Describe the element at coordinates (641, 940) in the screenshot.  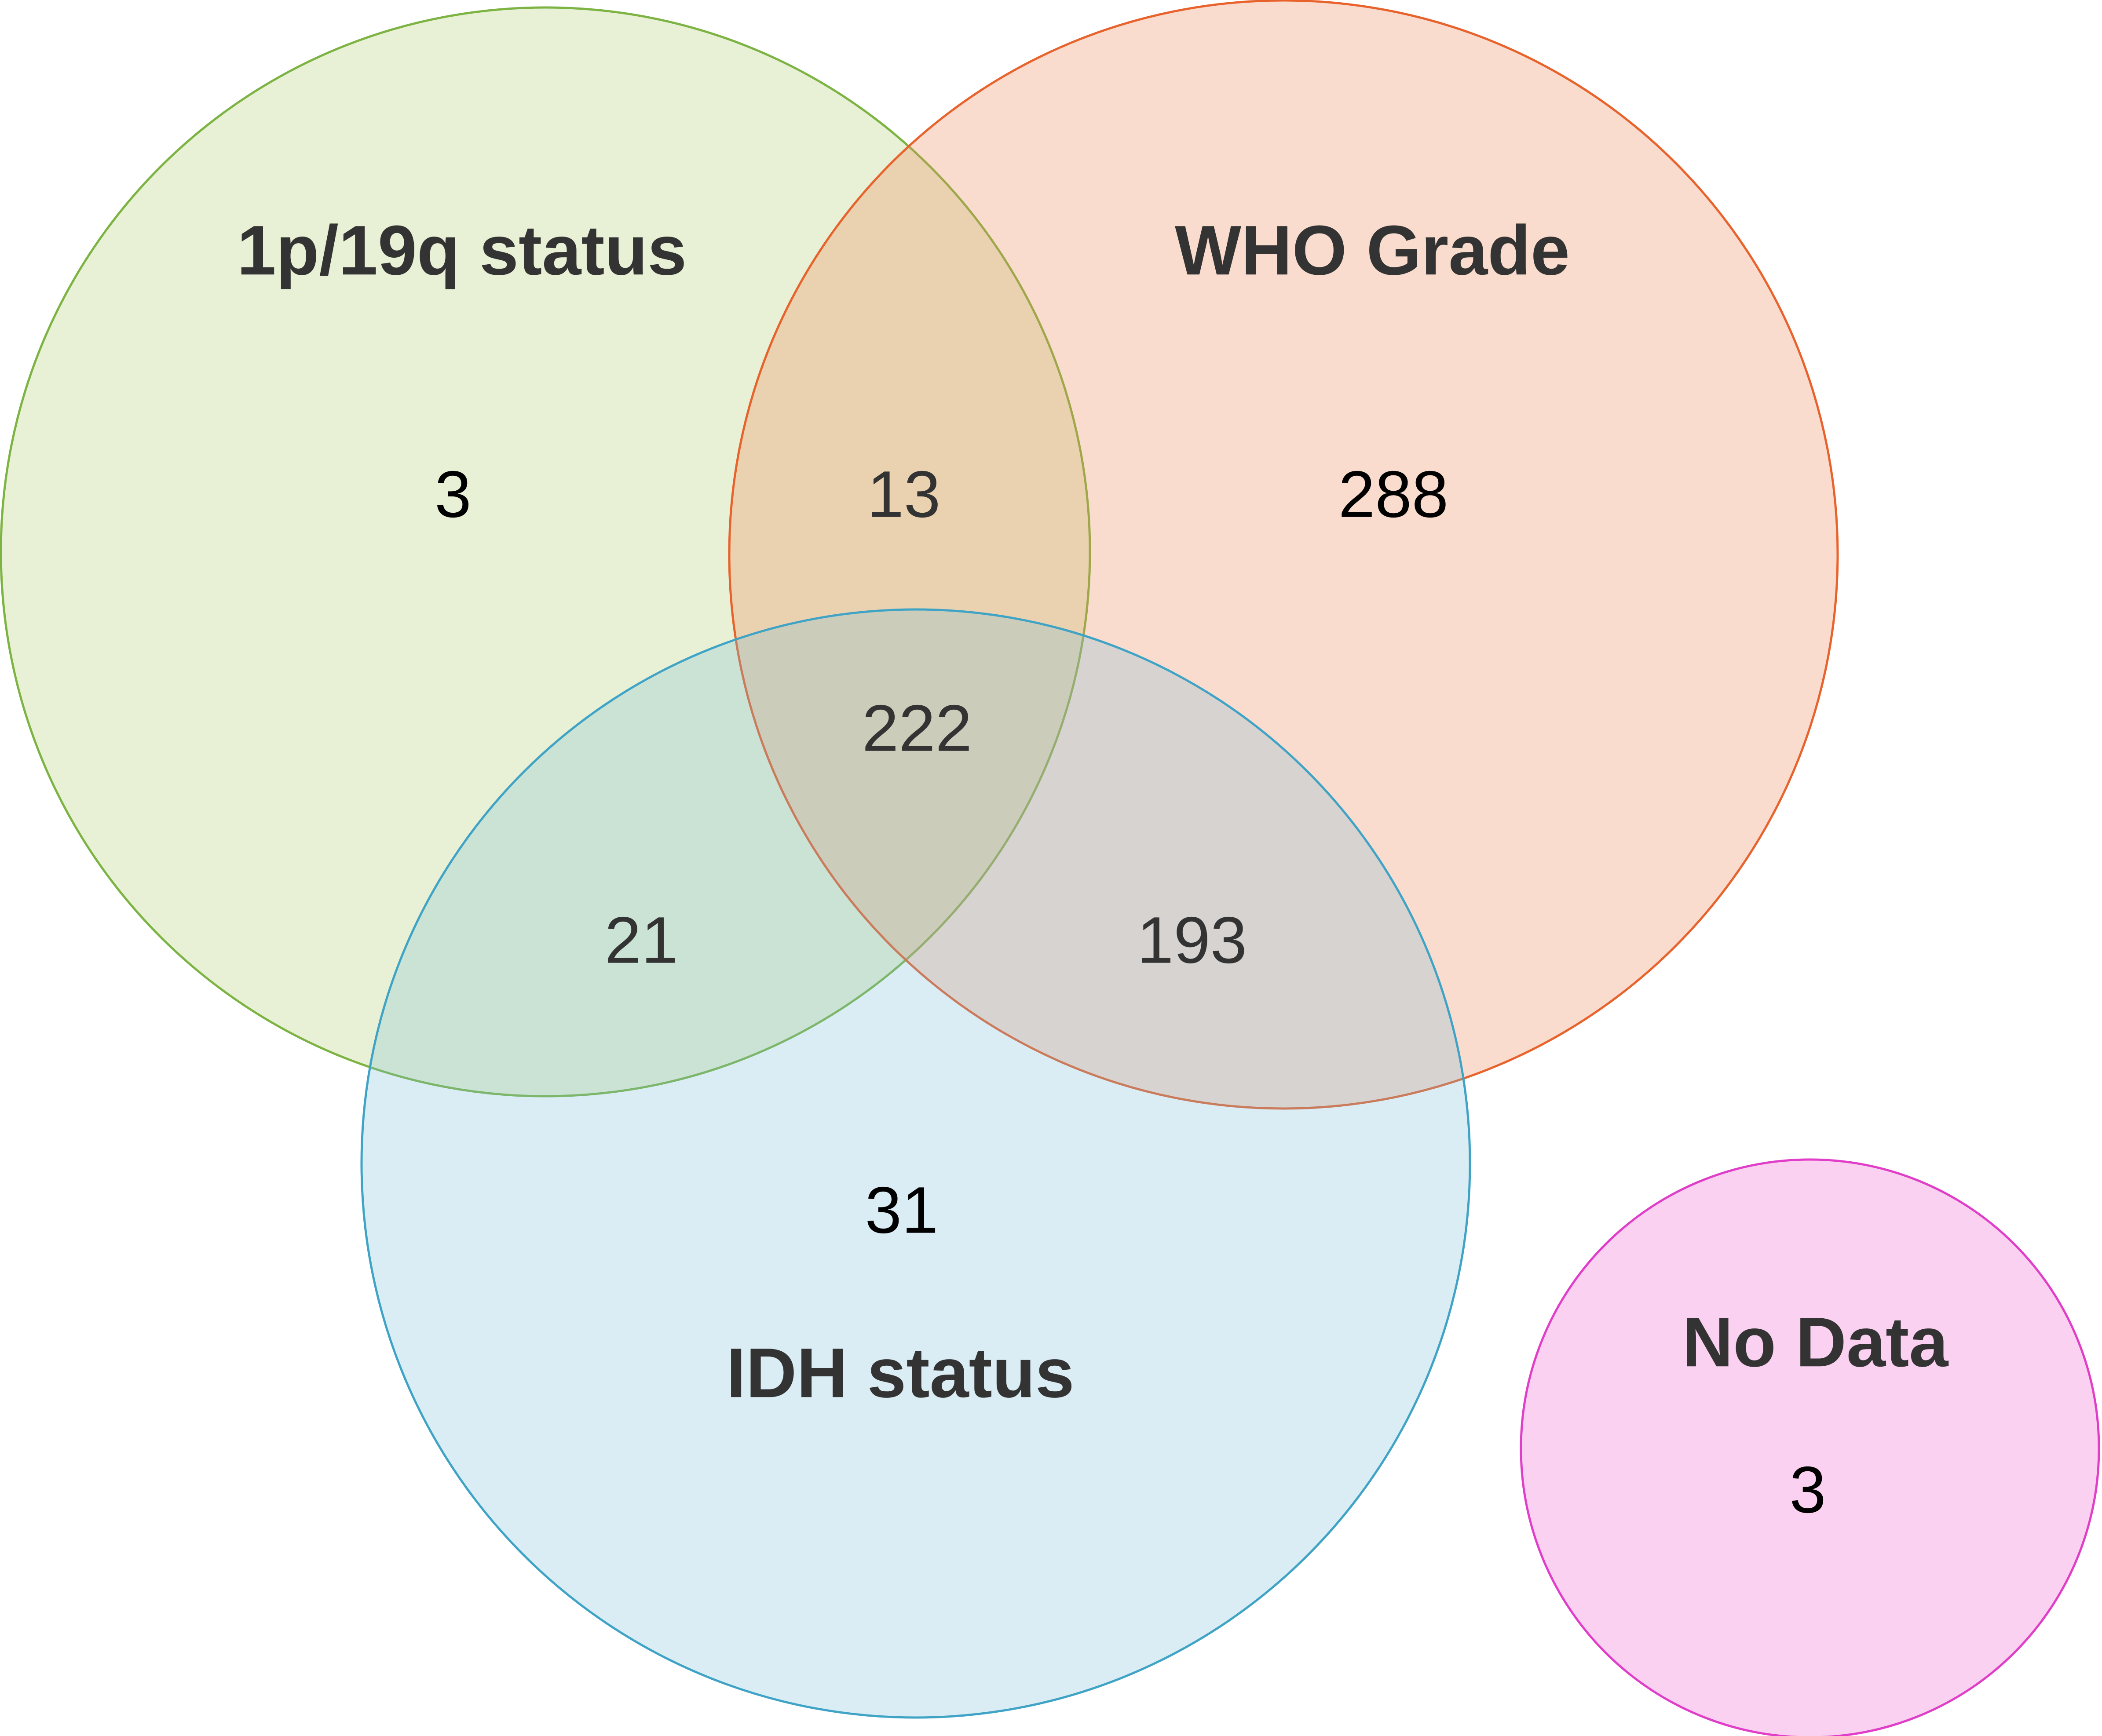
I see `count-1p19q-idh: 21` at that location.